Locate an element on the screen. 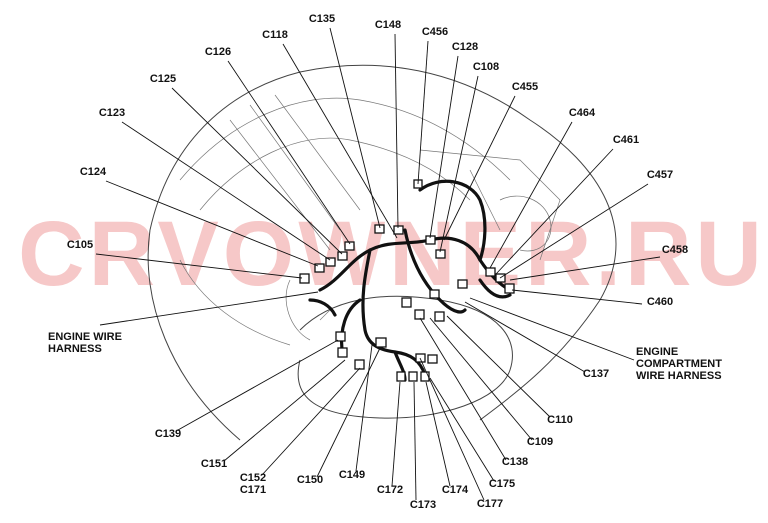 This screenshot has height=523, width=768. callout-line: C175 is located at coordinates (502, 484).